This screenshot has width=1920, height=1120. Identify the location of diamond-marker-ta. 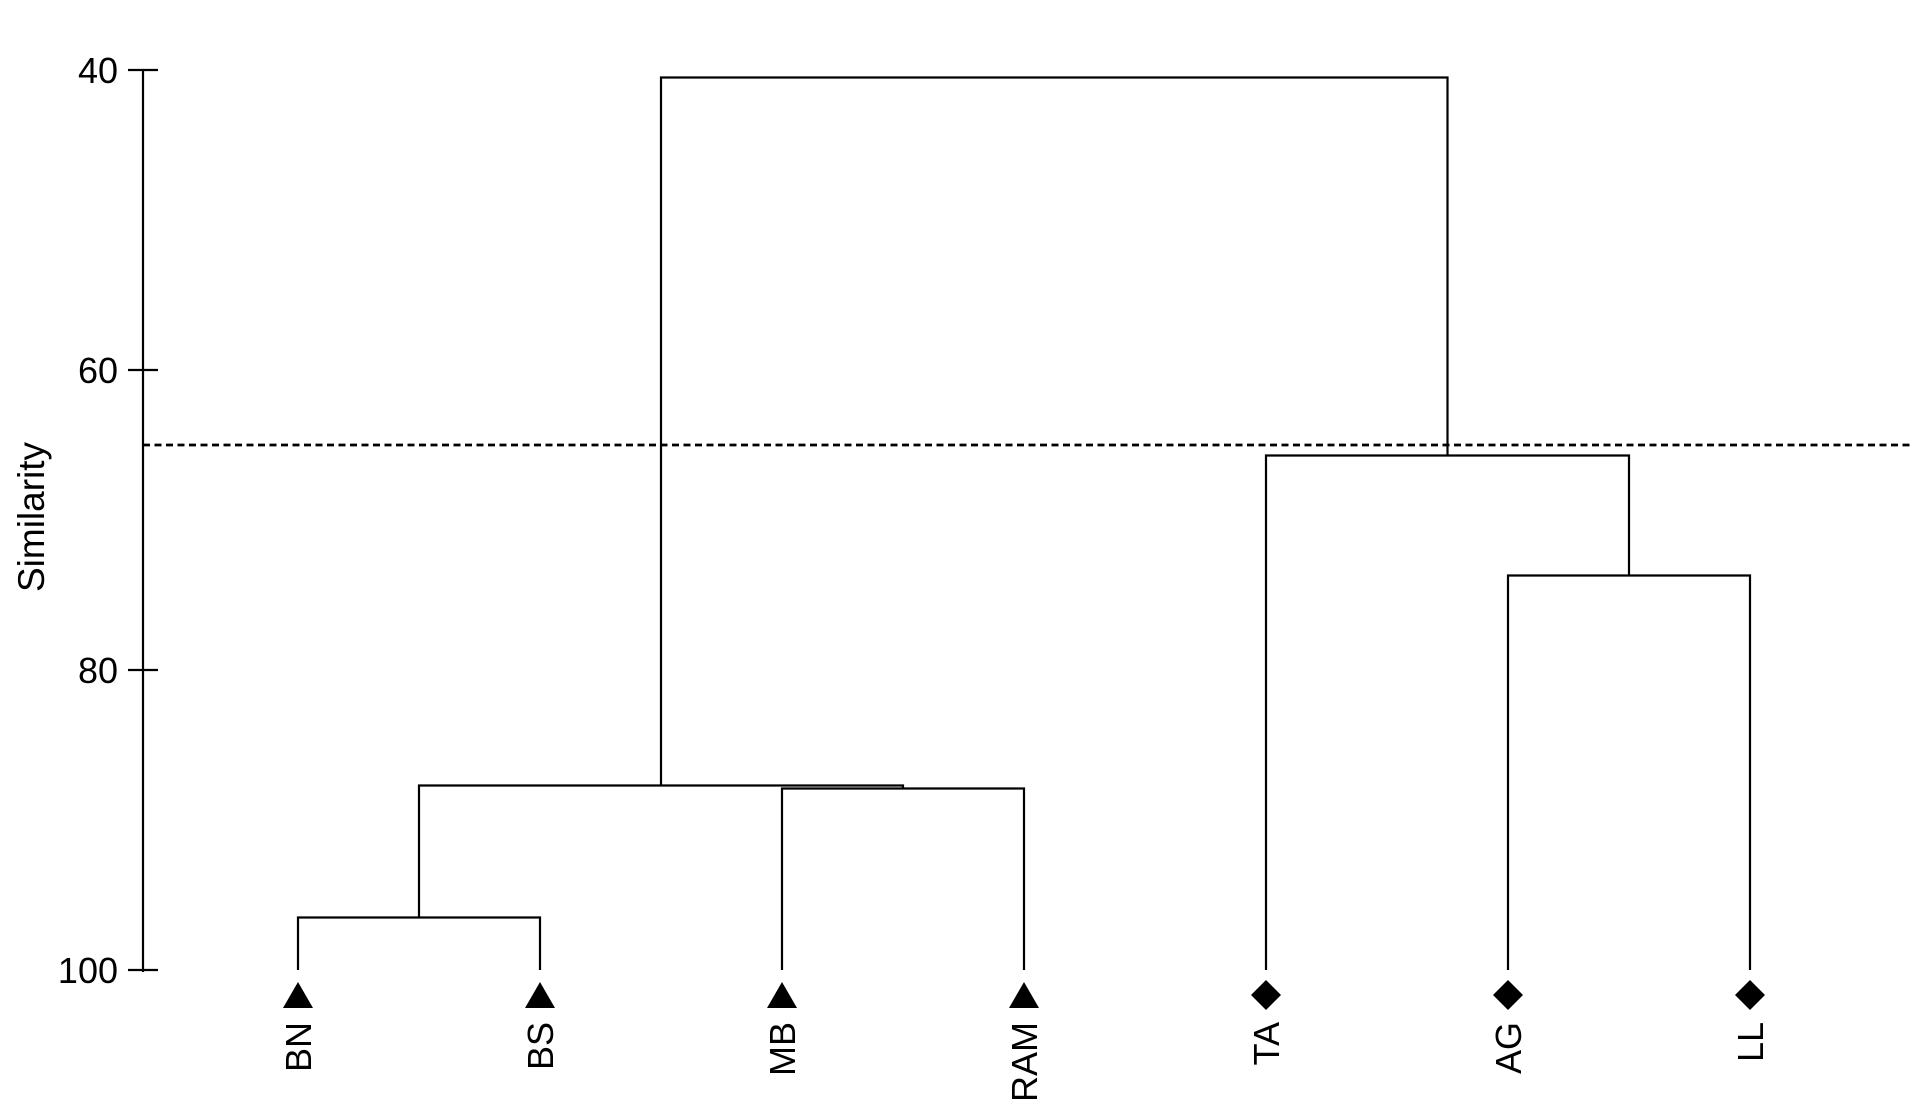
(1266, 995).